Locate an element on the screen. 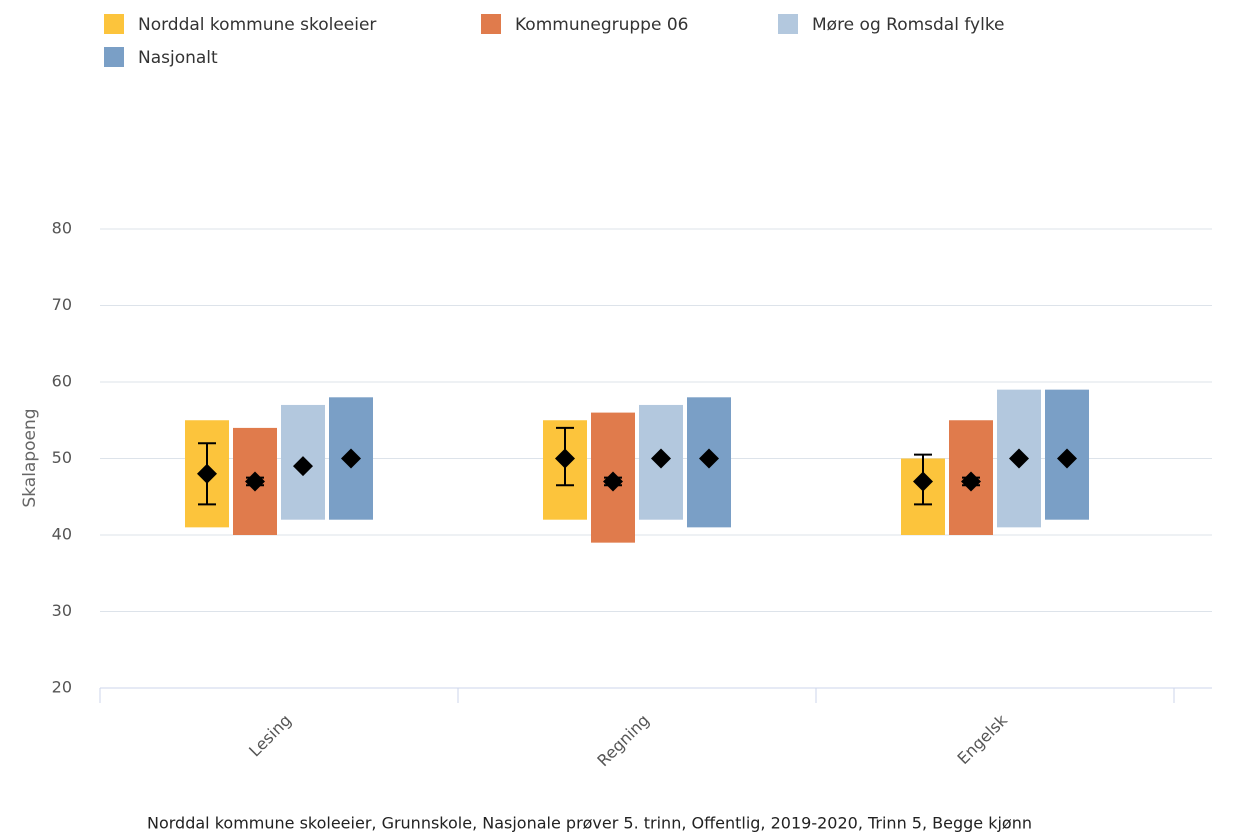 The width and height of the screenshot is (1244, 834). legend-label: Møre og Romsdal fylke is located at coordinates (908, 25).